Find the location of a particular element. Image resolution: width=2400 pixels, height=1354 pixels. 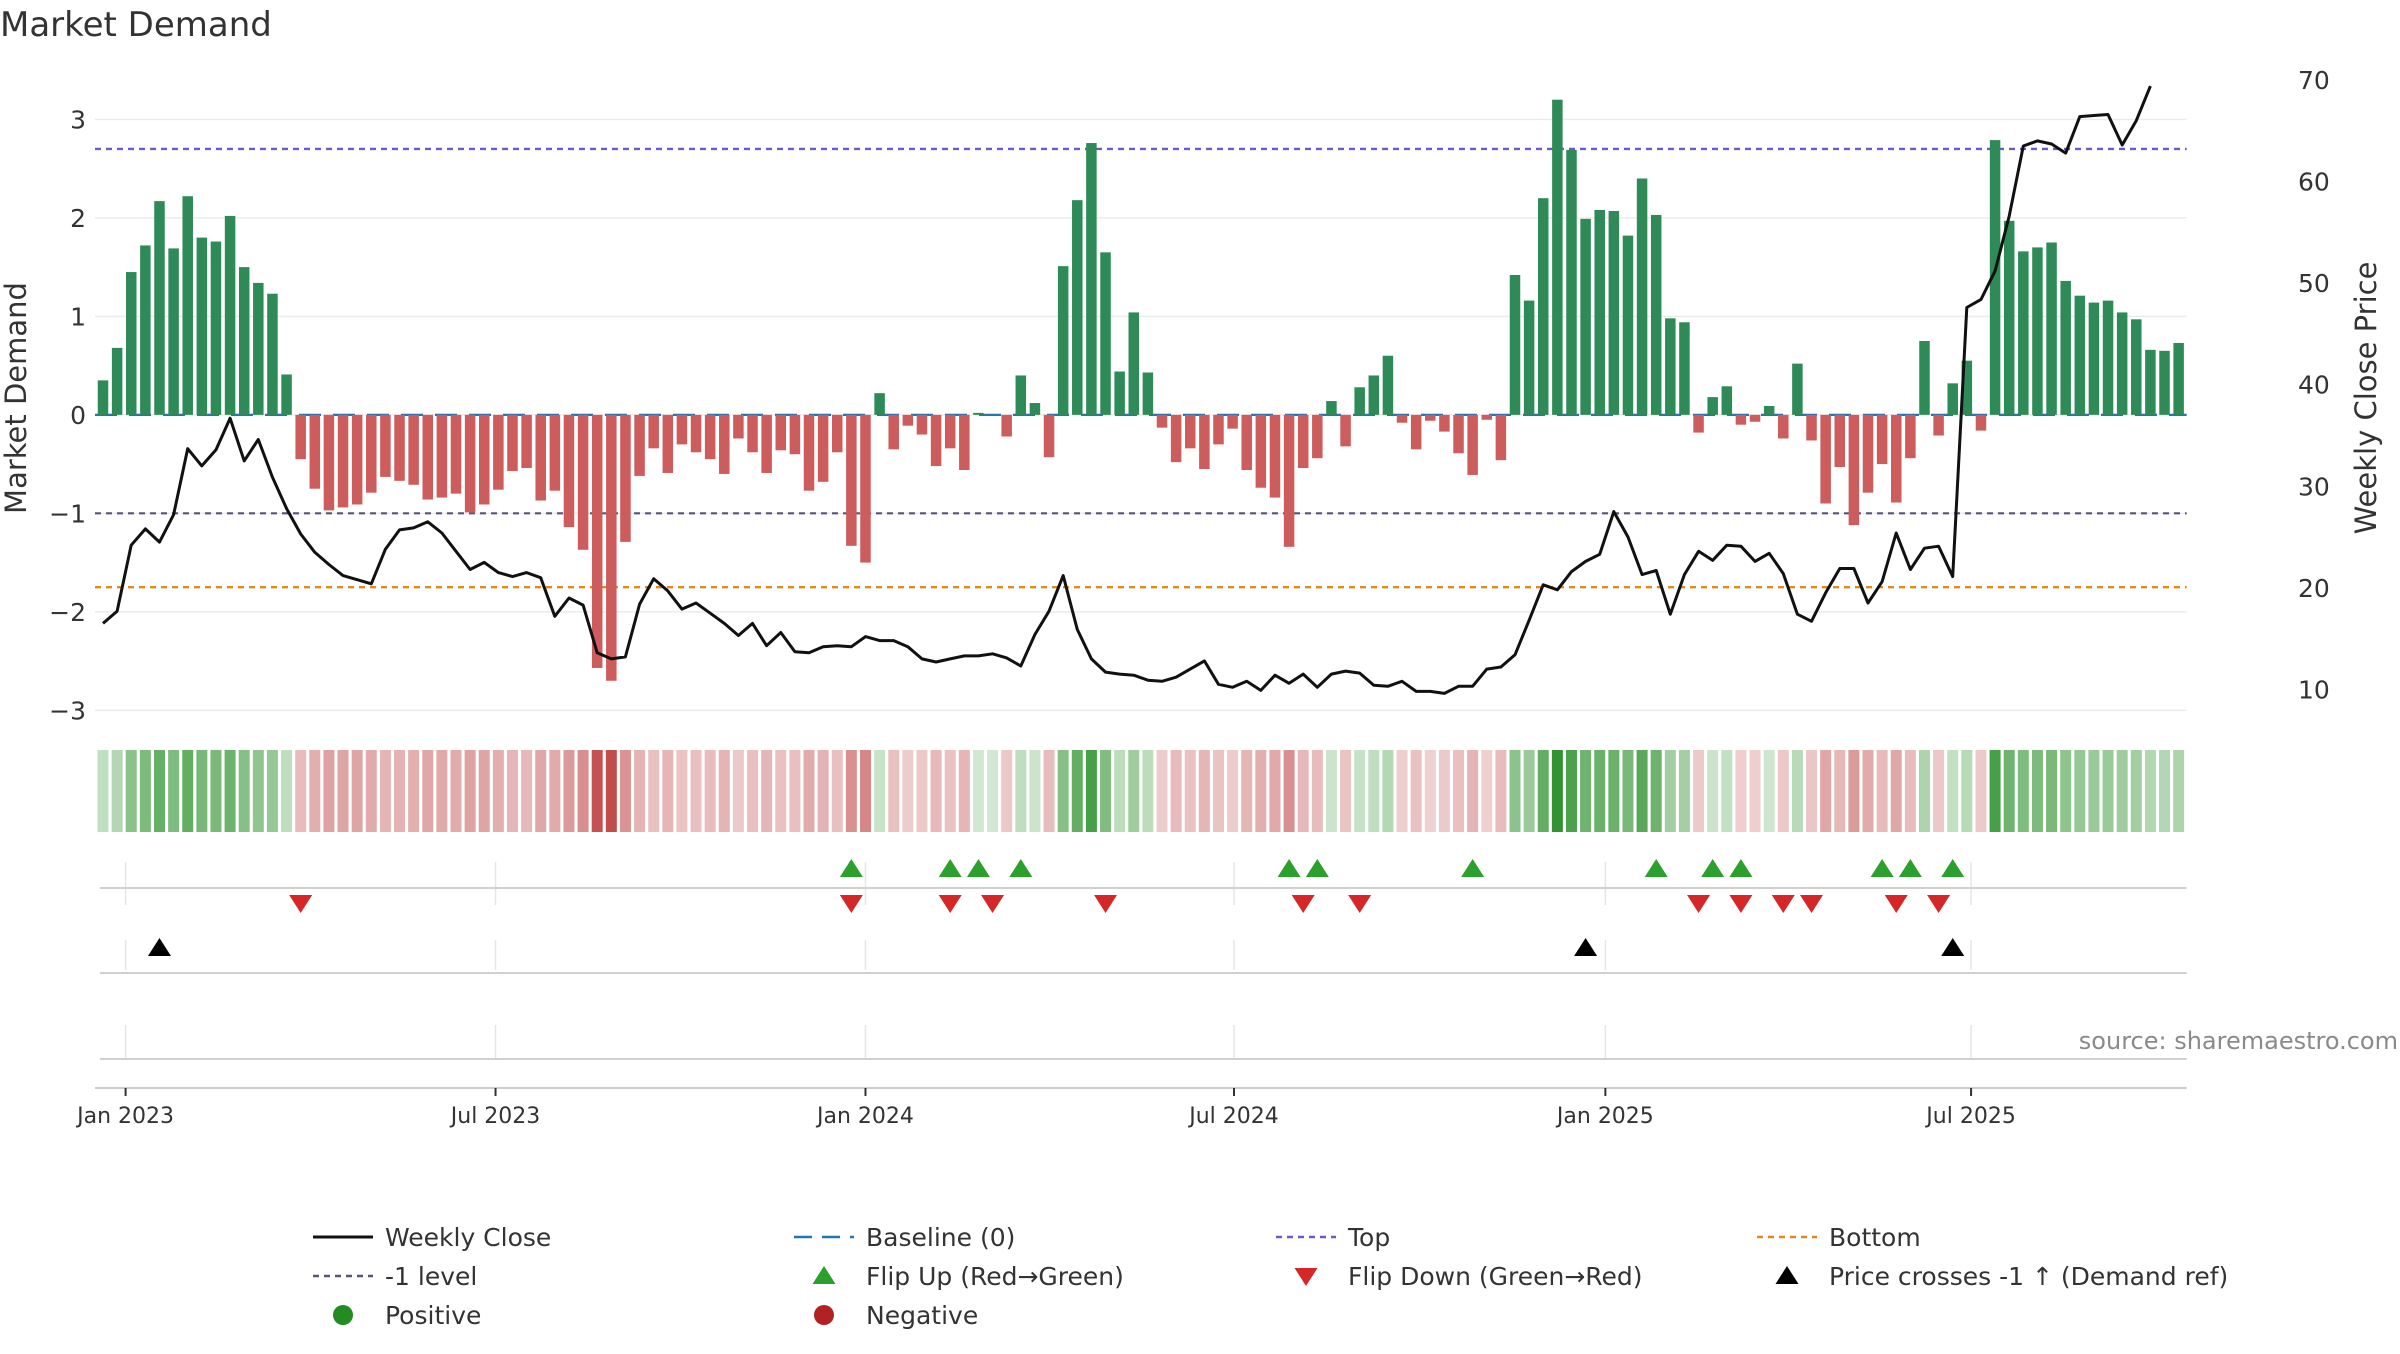

left-tick-label: 2 is located at coordinates (78, 218).